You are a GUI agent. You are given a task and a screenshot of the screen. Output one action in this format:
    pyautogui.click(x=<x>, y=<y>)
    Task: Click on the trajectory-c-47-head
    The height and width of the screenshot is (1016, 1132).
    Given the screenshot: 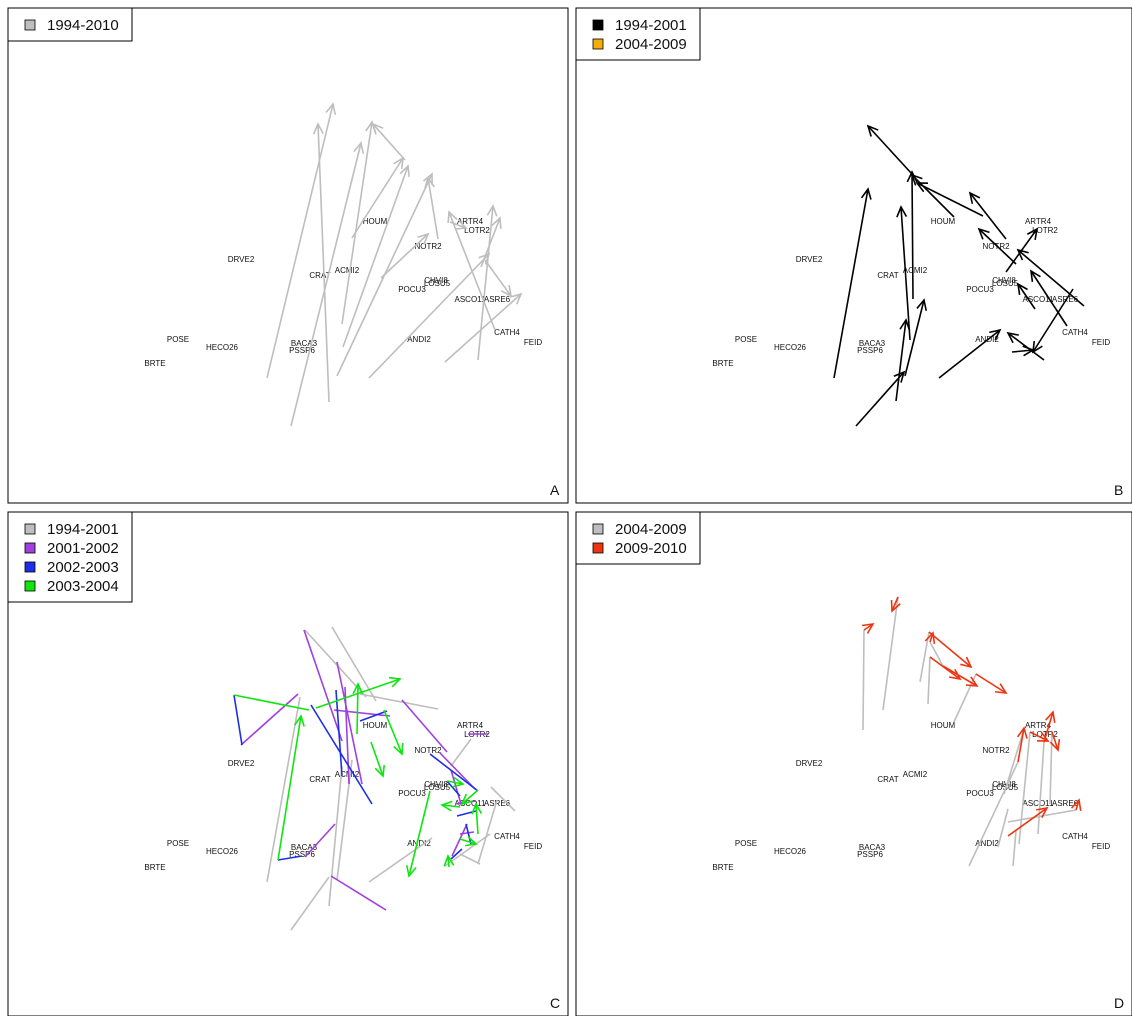 What is the action you would take?
    pyautogui.click(x=471, y=841)
    